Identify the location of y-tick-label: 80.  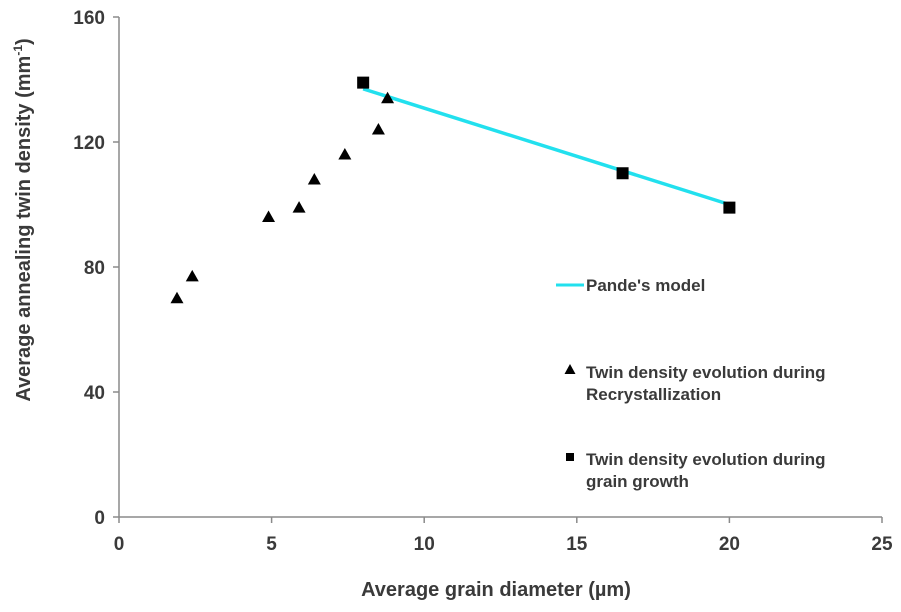
(94, 268).